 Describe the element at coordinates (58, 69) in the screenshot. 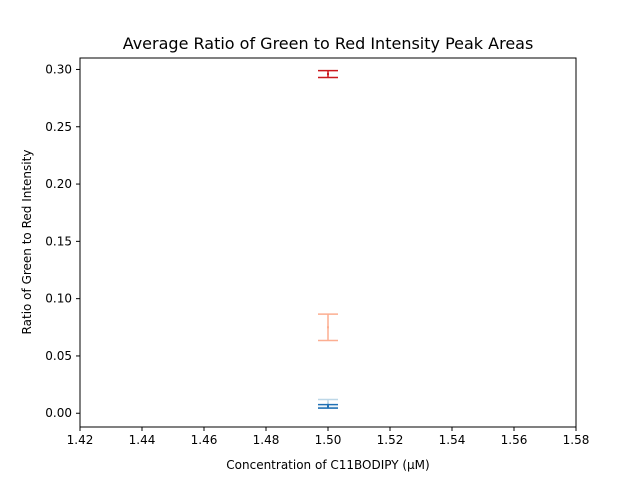

I see `y-tick-label: 0.30` at that location.